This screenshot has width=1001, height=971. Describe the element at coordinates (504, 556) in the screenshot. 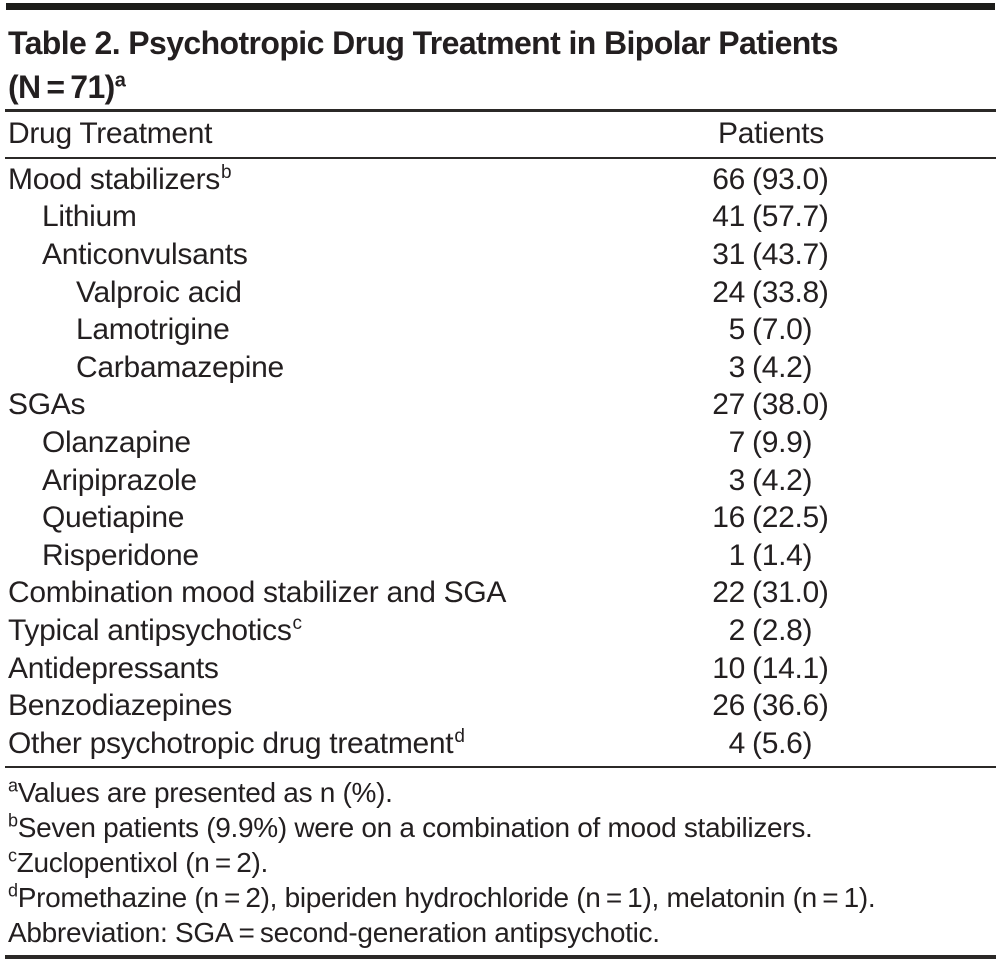

I see `table-row: Risperidone 1 (1.4)` at that location.